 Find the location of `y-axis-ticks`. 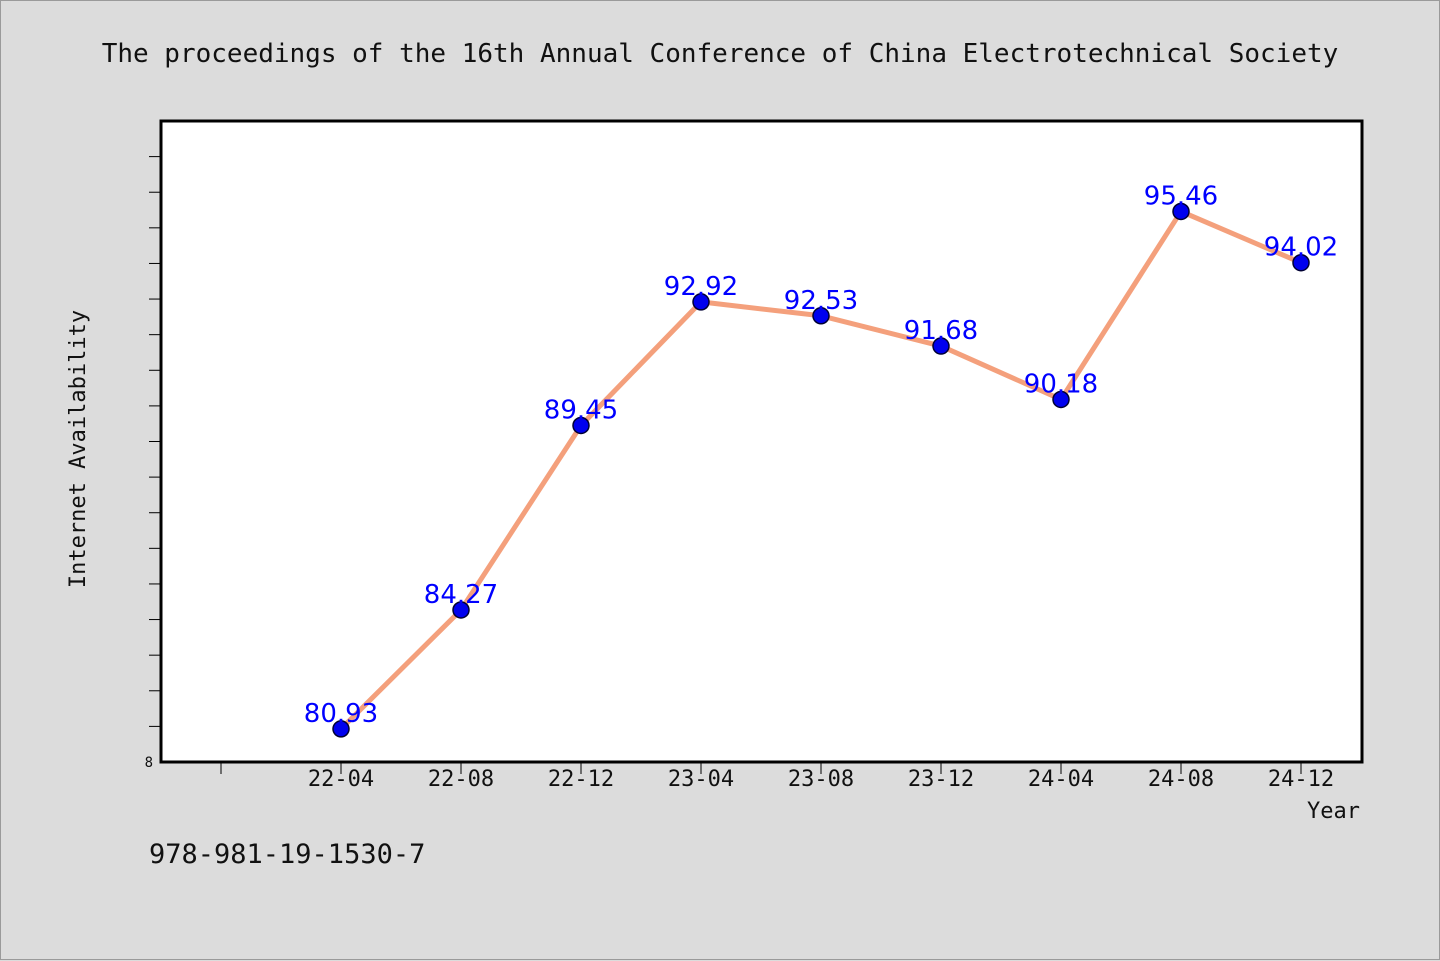

y-axis-ticks is located at coordinates (155, 441).